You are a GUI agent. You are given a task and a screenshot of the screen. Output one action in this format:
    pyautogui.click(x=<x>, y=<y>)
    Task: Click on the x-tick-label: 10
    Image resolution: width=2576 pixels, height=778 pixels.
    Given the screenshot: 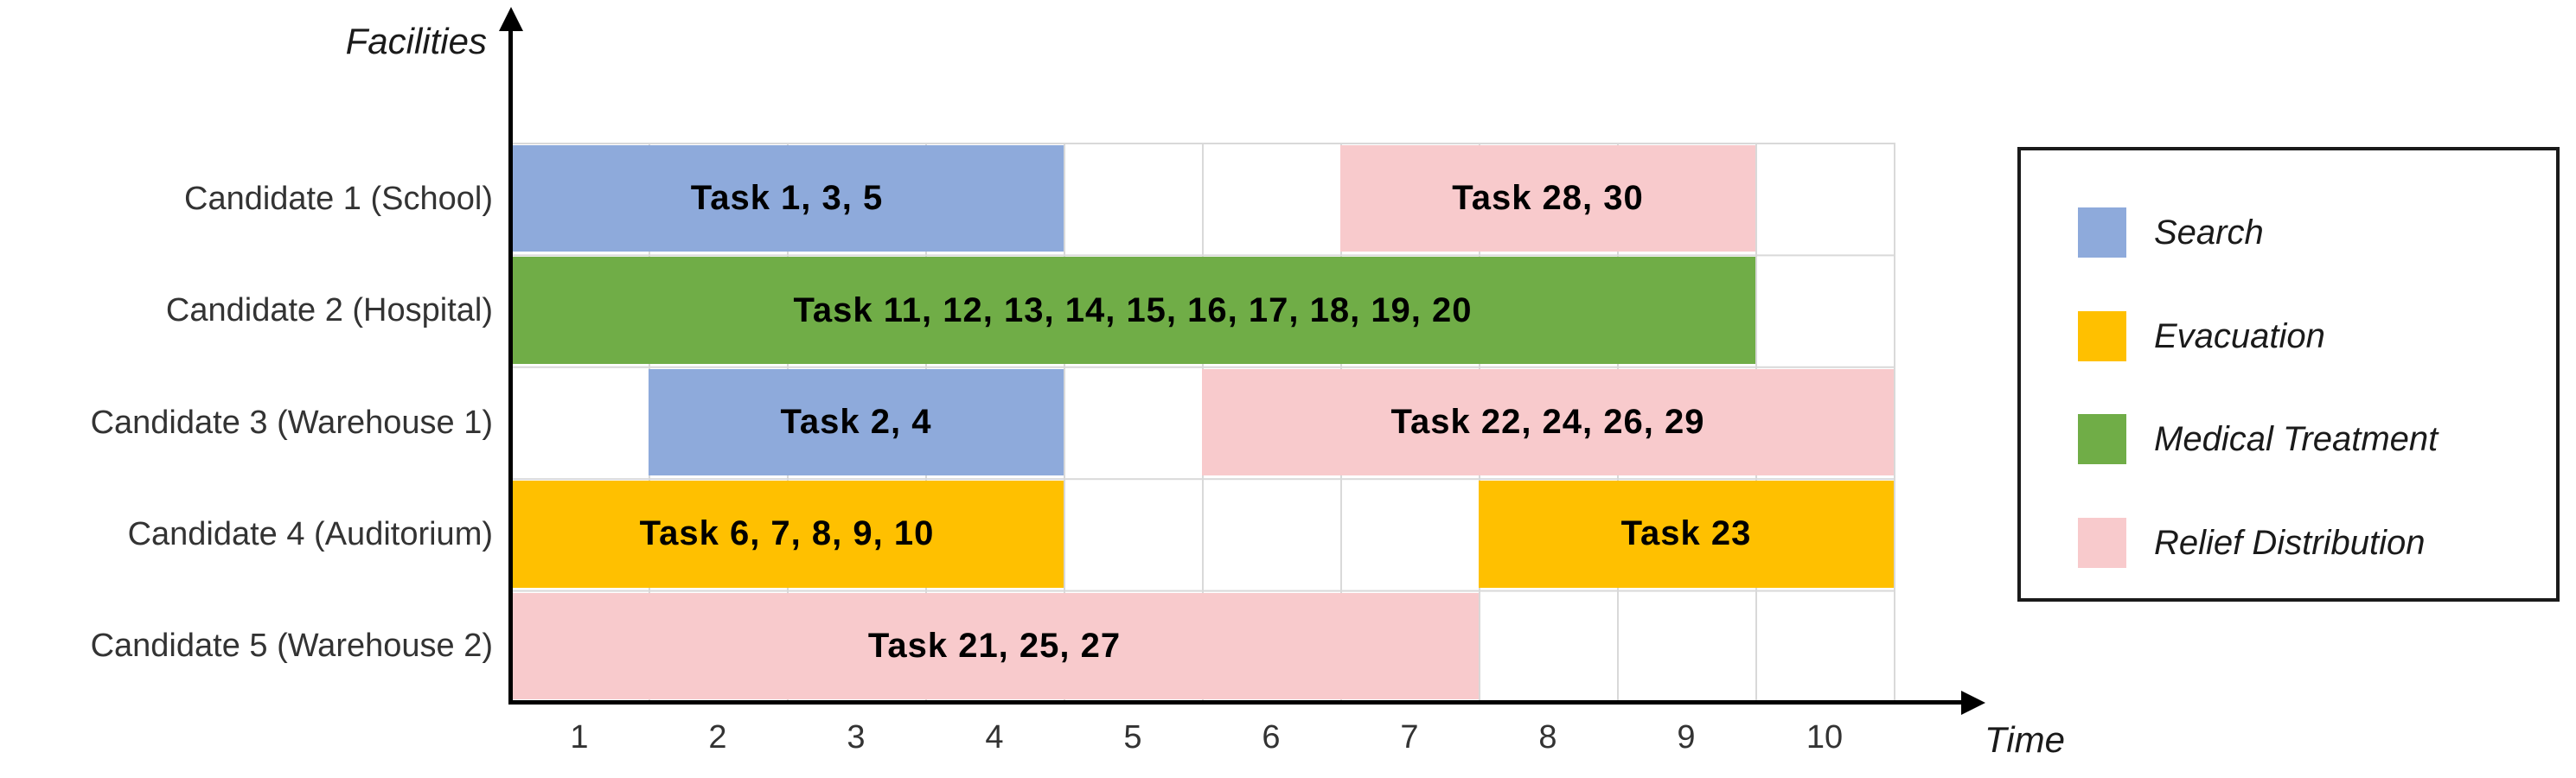 What is the action you would take?
    pyautogui.click(x=1825, y=737)
    